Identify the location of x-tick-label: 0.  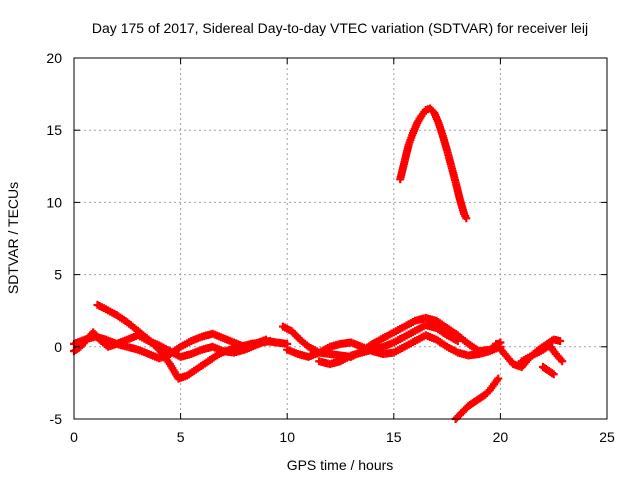
(74, 437).